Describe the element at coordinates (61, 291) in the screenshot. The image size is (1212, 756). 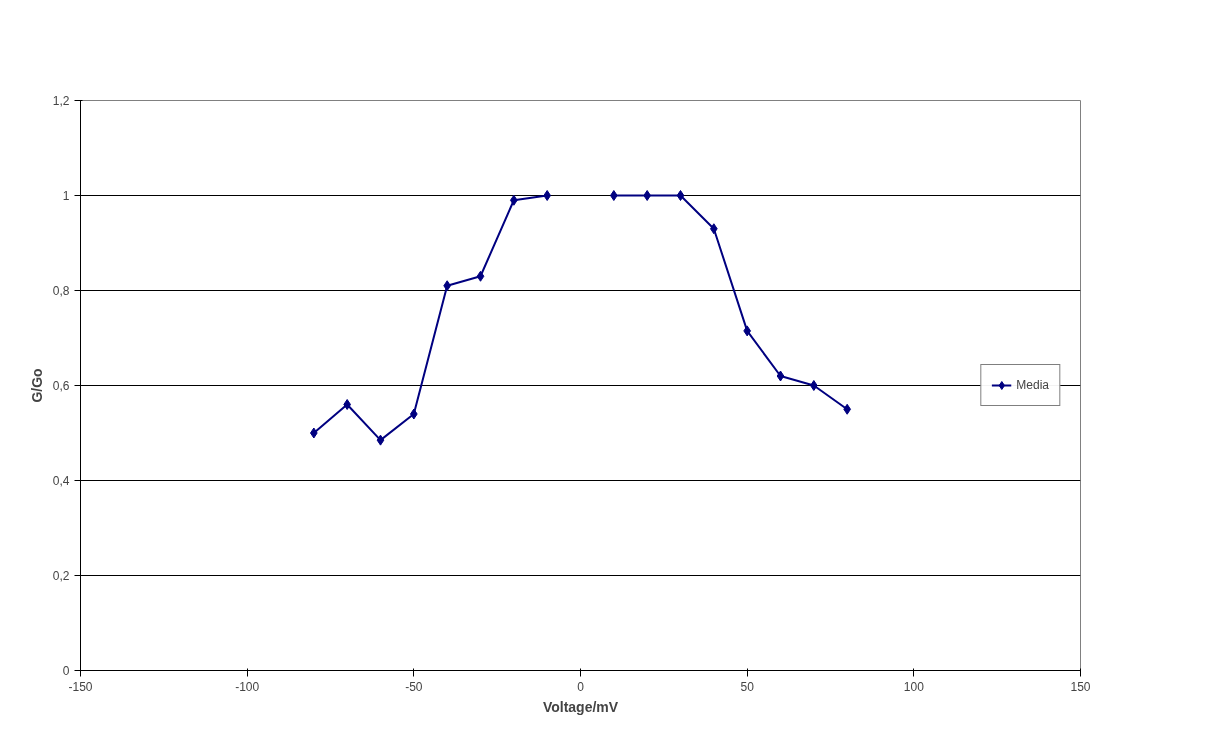
I see `y-tick-label: 0,8` at that location.